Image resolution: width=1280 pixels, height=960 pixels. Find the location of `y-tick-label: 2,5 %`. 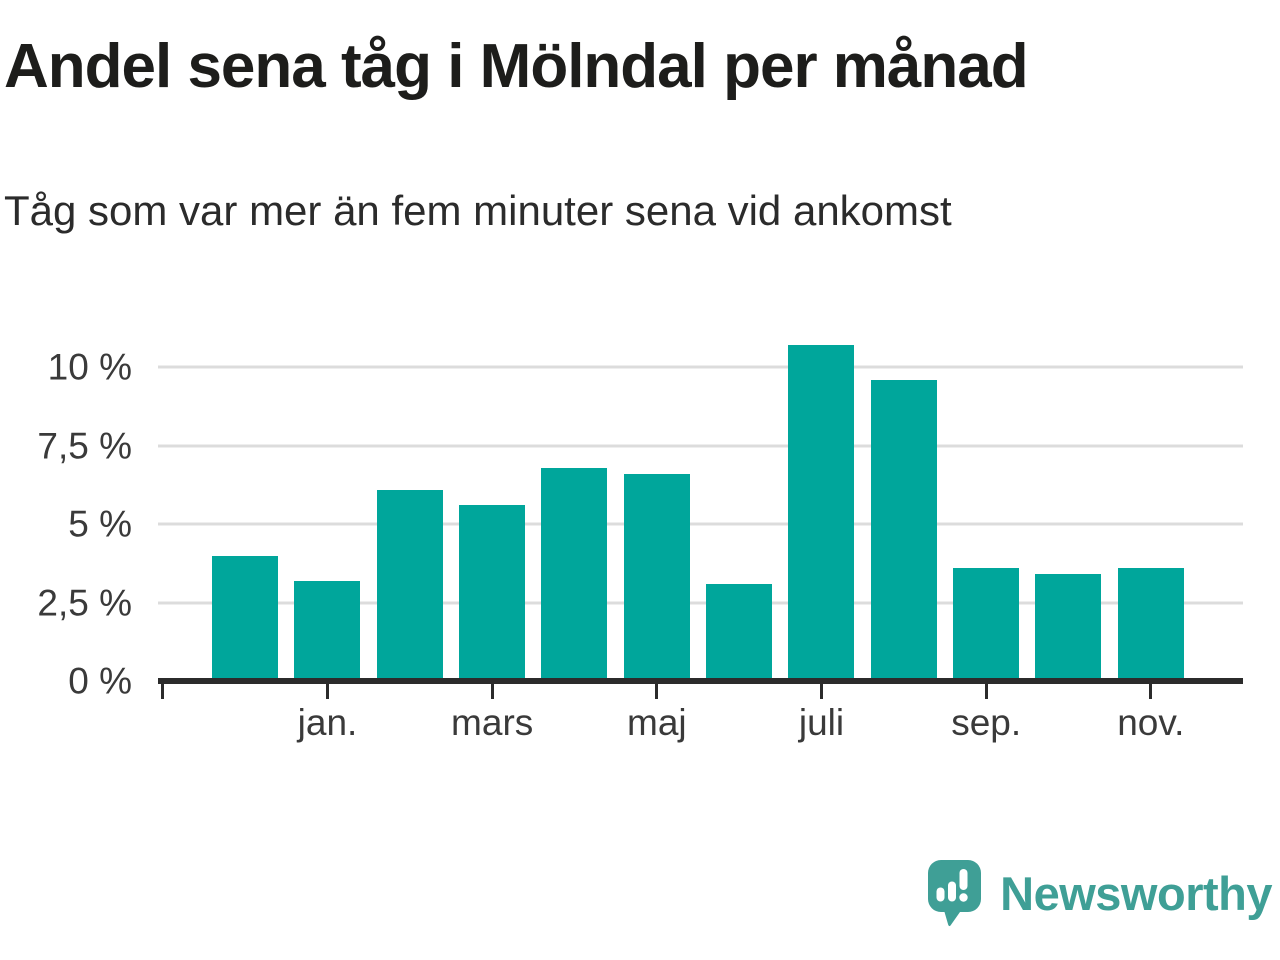

y-tick-label: 2,5 % is located at coordinates (84, 603).